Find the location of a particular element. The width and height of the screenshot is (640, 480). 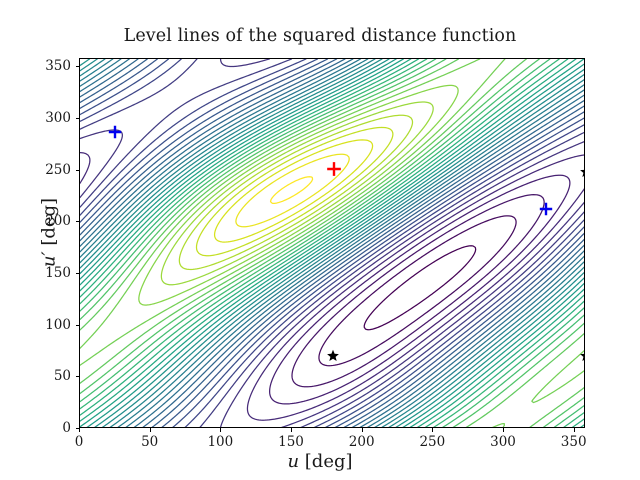

x-tick-label: 250 is located at coordinates (432, 442).